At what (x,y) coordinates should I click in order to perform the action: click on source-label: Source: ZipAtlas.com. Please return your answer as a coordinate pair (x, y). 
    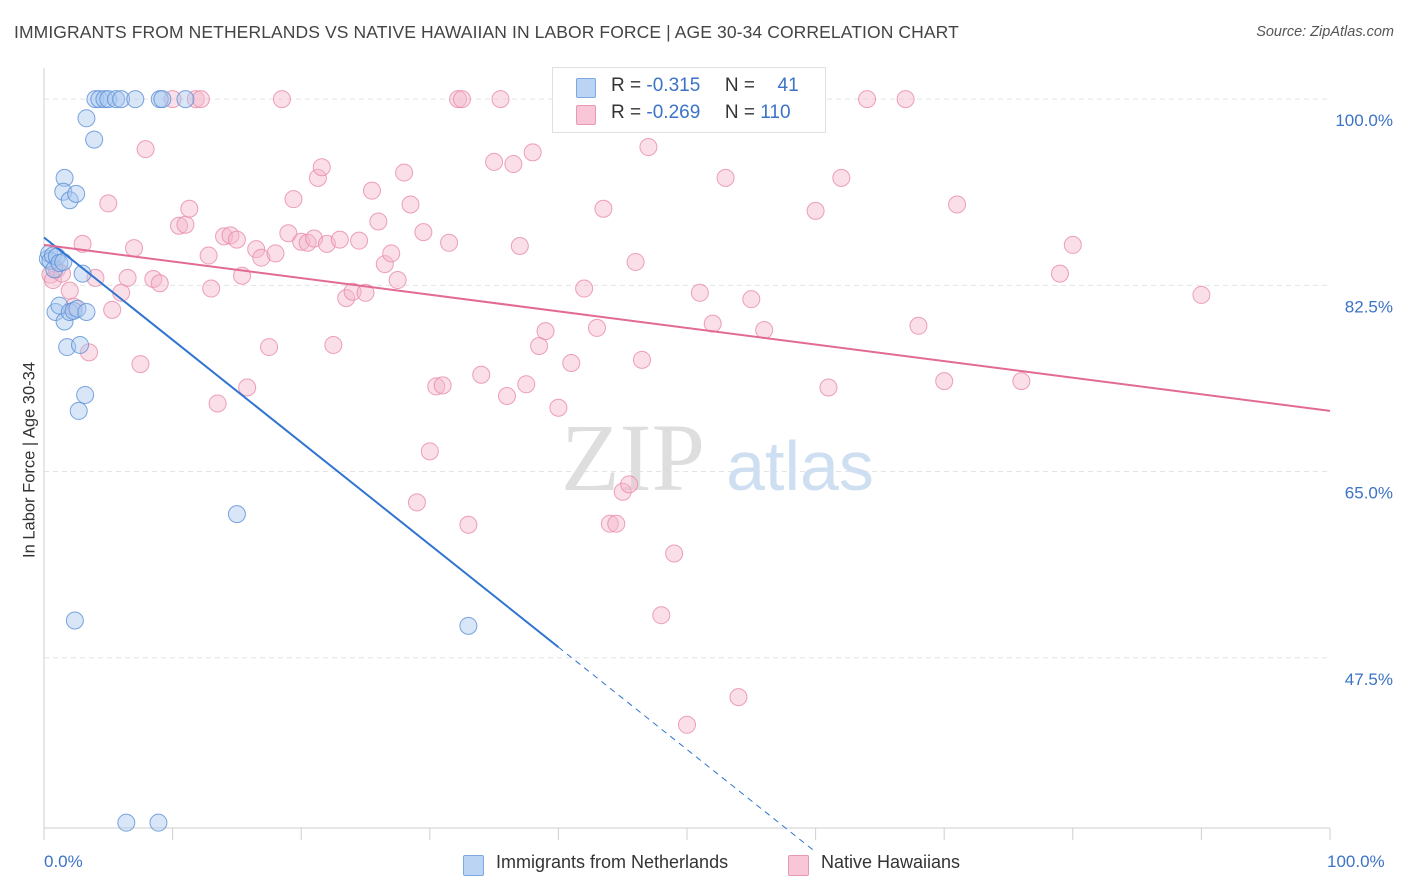
    Looking at the image, I should click on (1325, 32).